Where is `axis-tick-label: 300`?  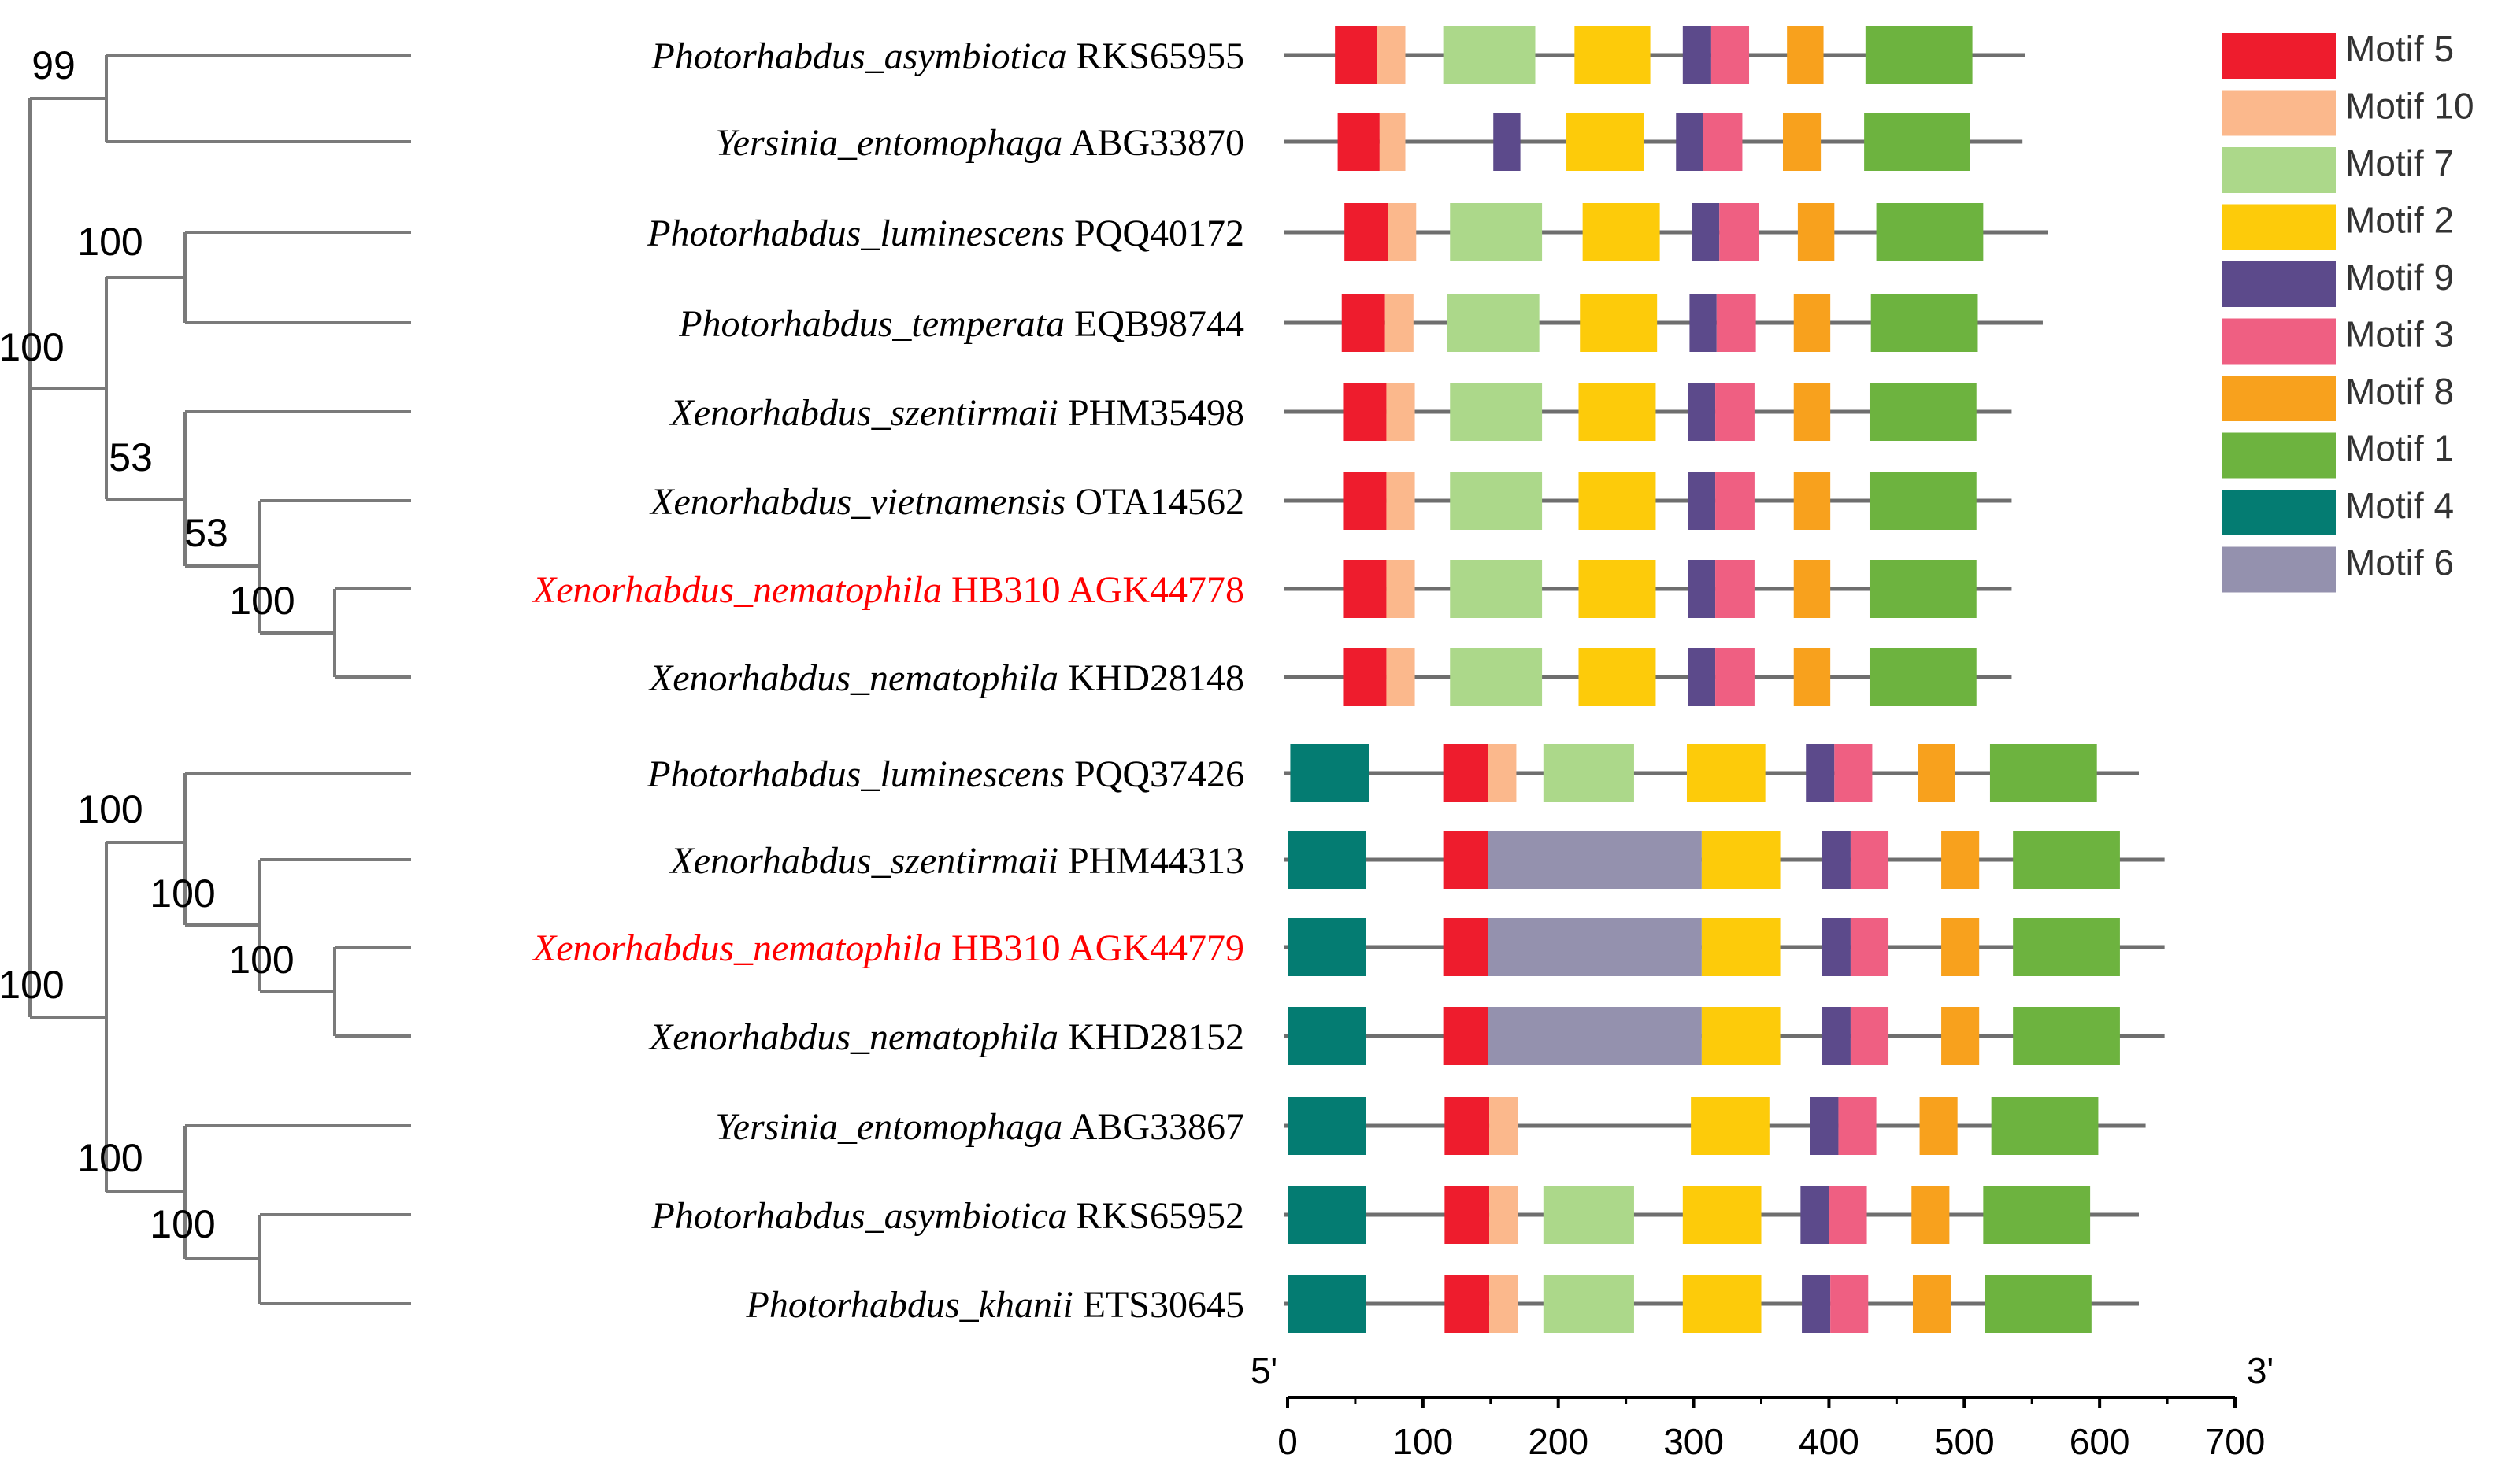 axis-tick-label: 300 is located at coordinates (1693, 1442).